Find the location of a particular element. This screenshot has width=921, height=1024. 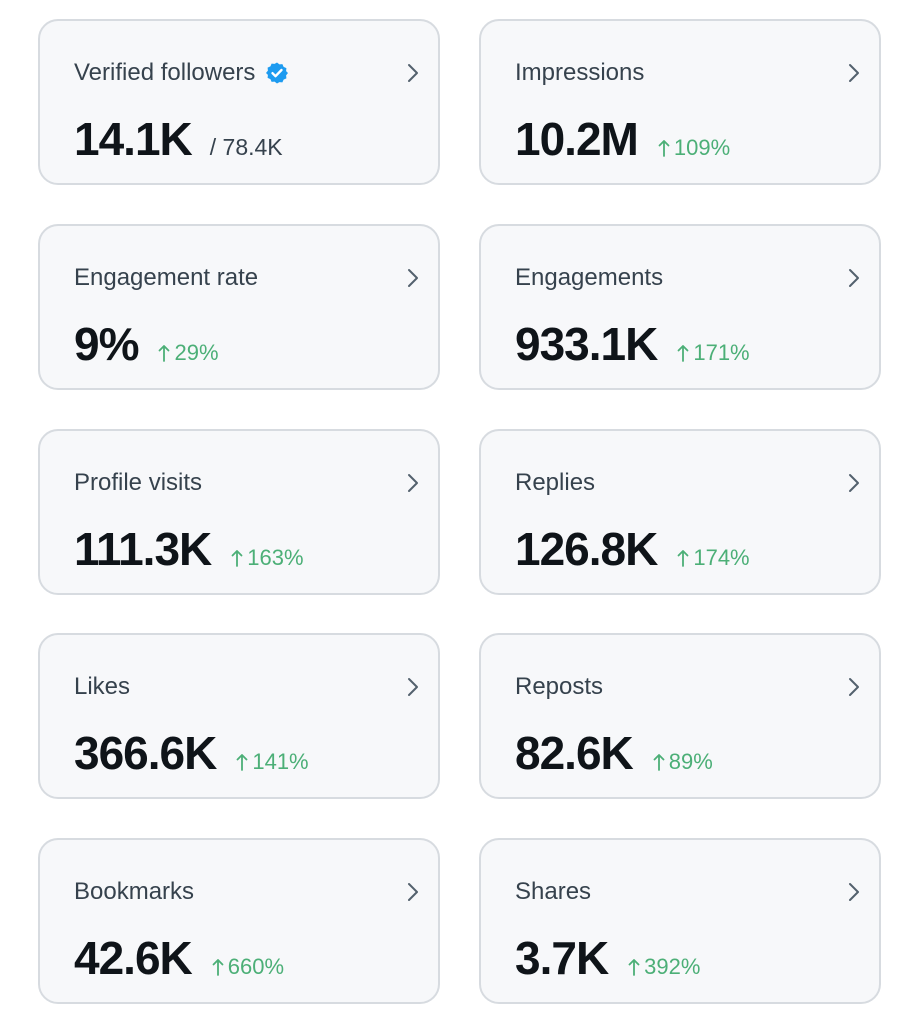

metric-card-replies: Replies 126.8K 174% is located at coordinates (680, 512).